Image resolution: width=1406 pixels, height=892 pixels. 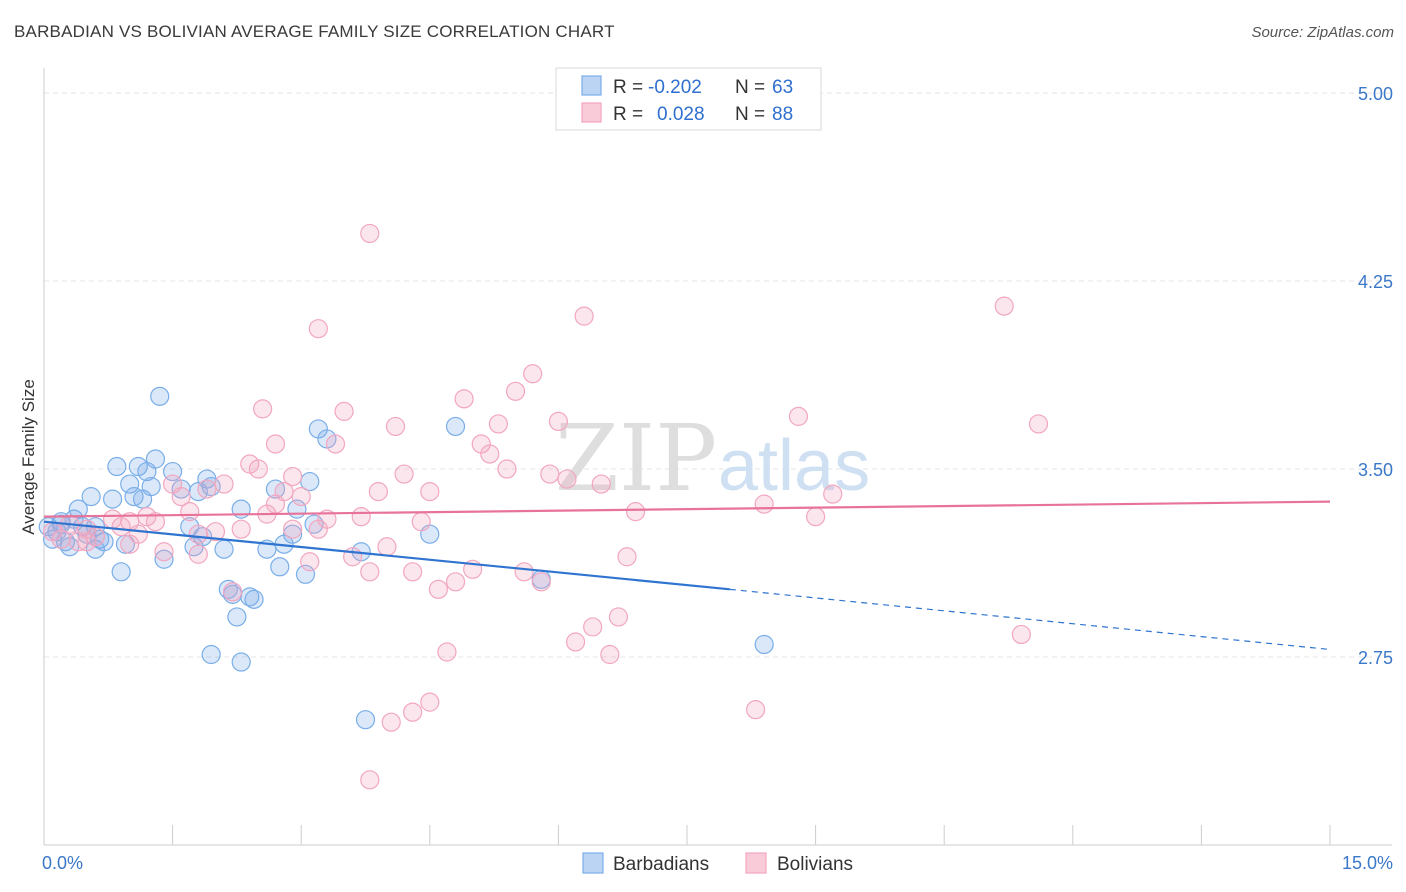 I want to click on stats-r-label-2: R =, so click(x=628, y=114).